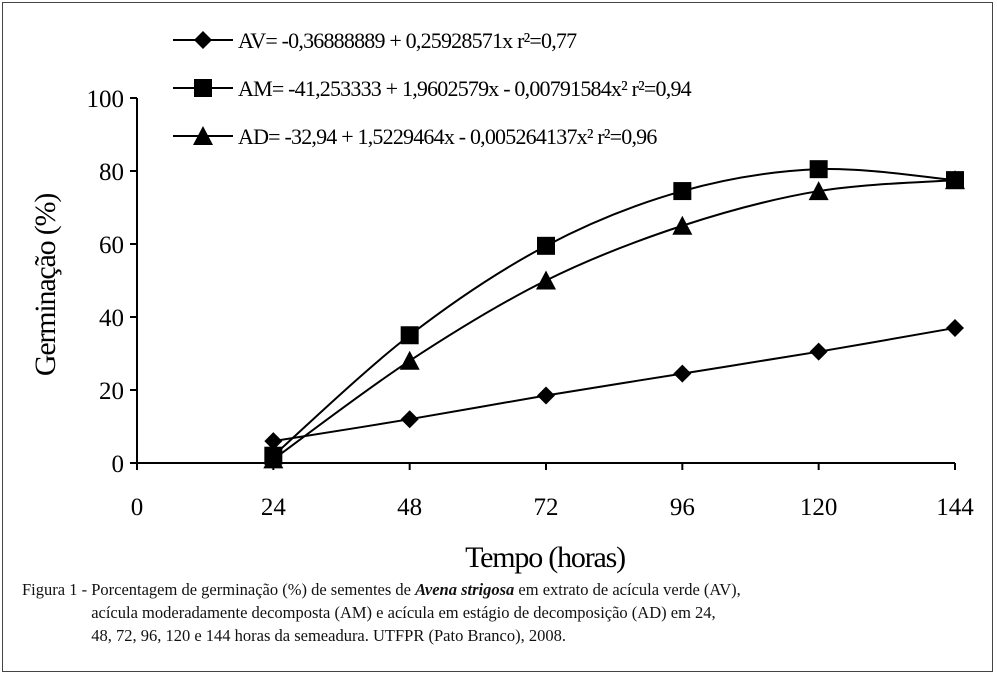  What do you see at coordinates (111, 172) in the screenshot?
I see `y-tick-label: 80` at bounding box center [111, 172].